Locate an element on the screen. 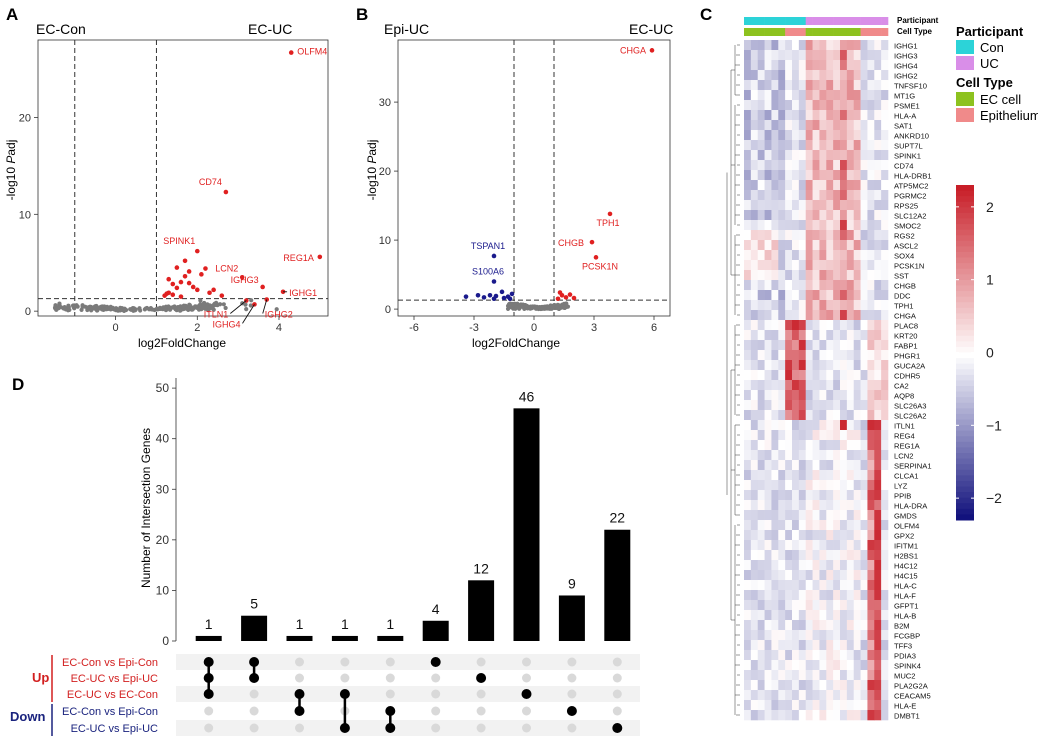  heatmap-gene-label: TFF3 is located at coordinates (903, 646).